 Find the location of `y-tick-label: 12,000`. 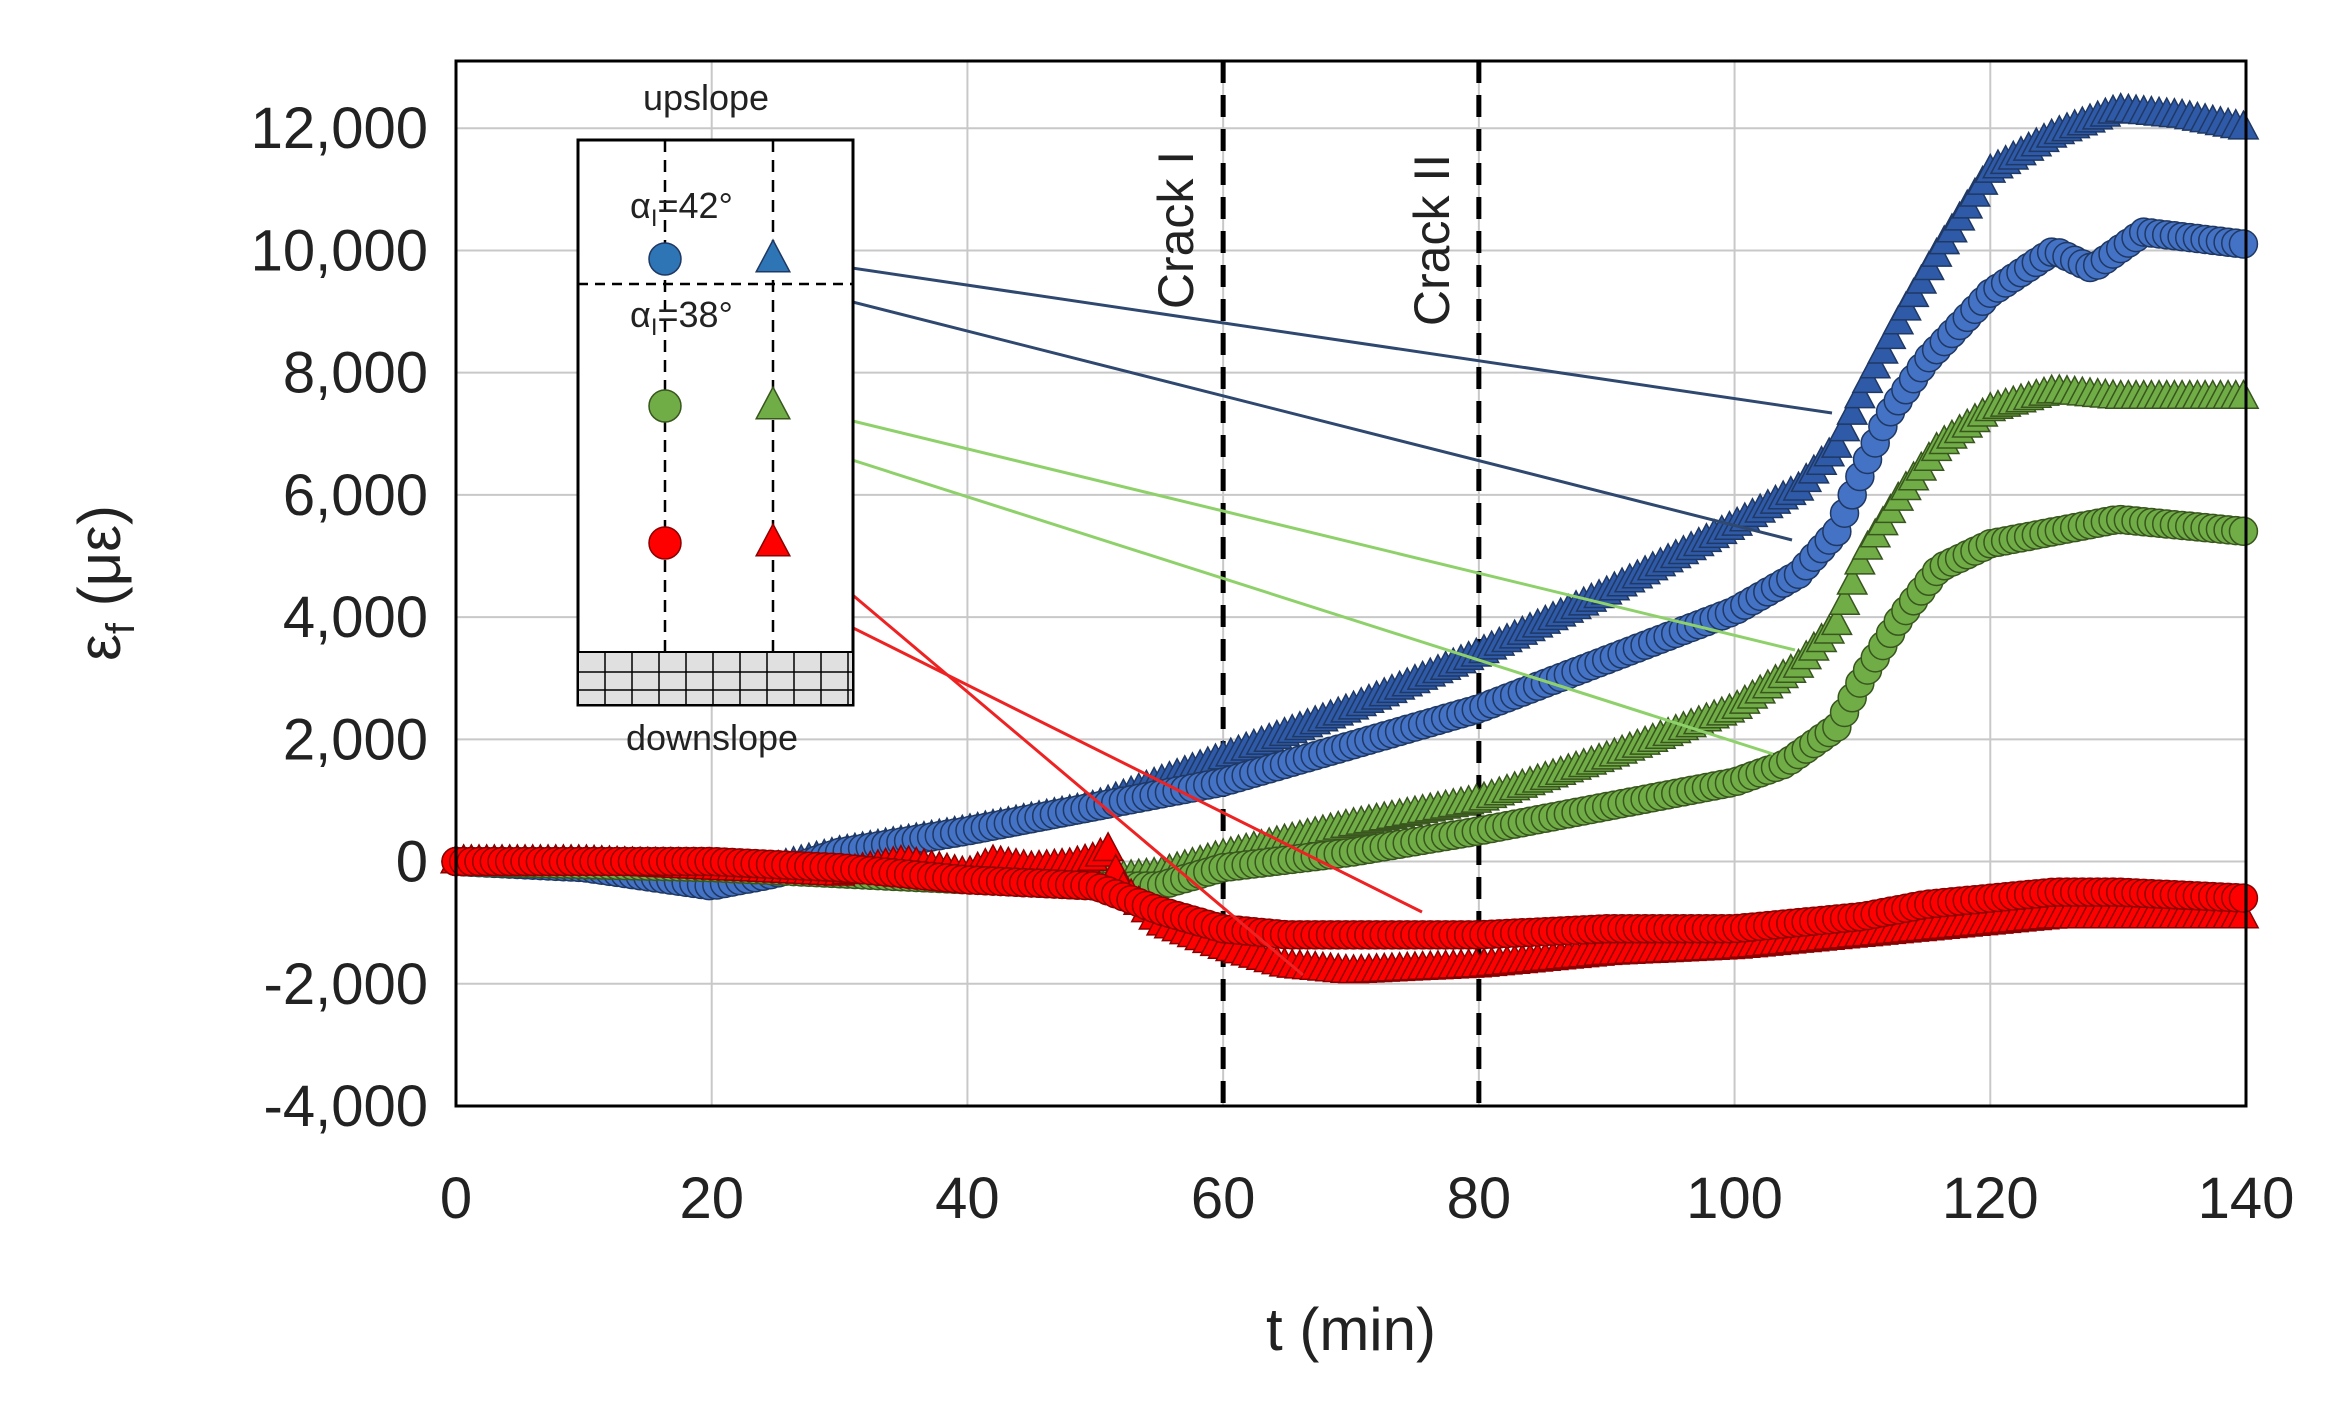

y-tick-label: 12,000 is located at coordinates (339, 128).